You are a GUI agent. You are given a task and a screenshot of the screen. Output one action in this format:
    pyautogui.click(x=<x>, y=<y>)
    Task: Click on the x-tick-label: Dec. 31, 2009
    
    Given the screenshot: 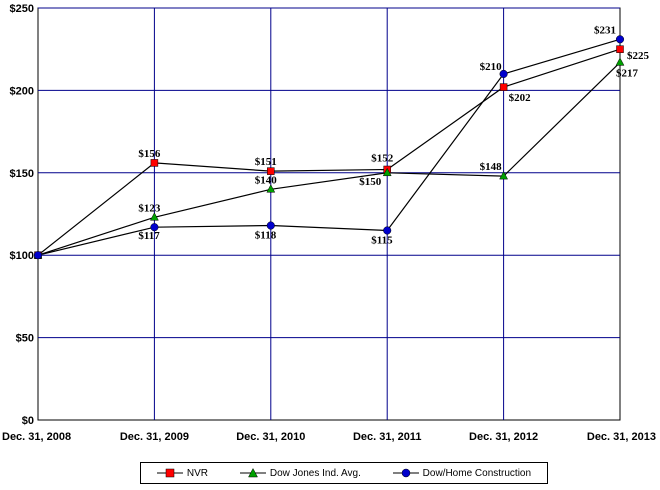 What is the action you would take?
    pyautogui.click(x=154, y=437)
    